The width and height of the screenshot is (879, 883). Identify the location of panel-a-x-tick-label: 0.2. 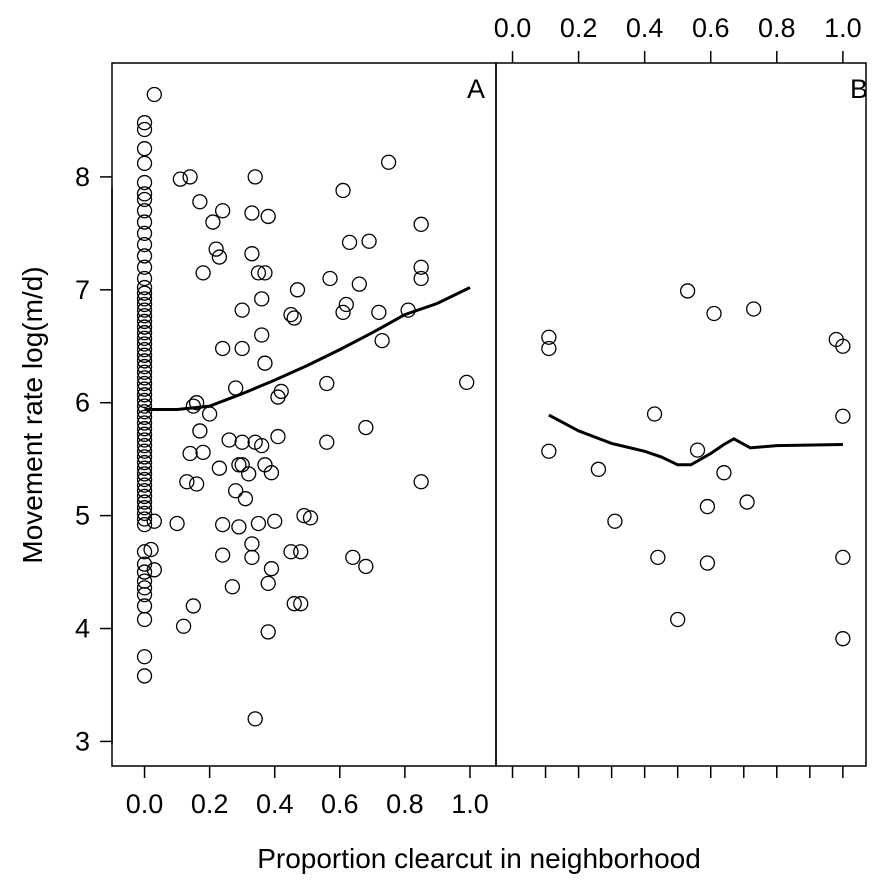
(210, 804).